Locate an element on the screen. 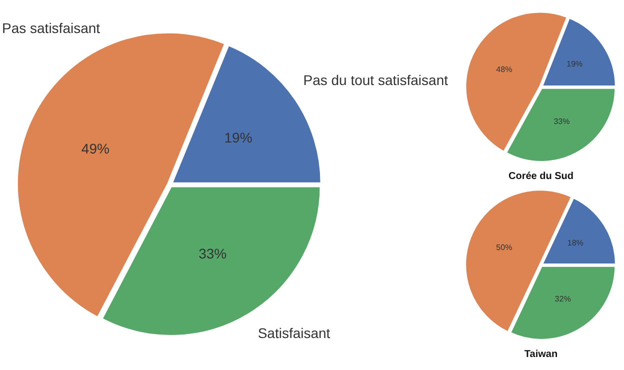 The image size is (624, 370). data-label: 48% is located at coordinates (504, 69).